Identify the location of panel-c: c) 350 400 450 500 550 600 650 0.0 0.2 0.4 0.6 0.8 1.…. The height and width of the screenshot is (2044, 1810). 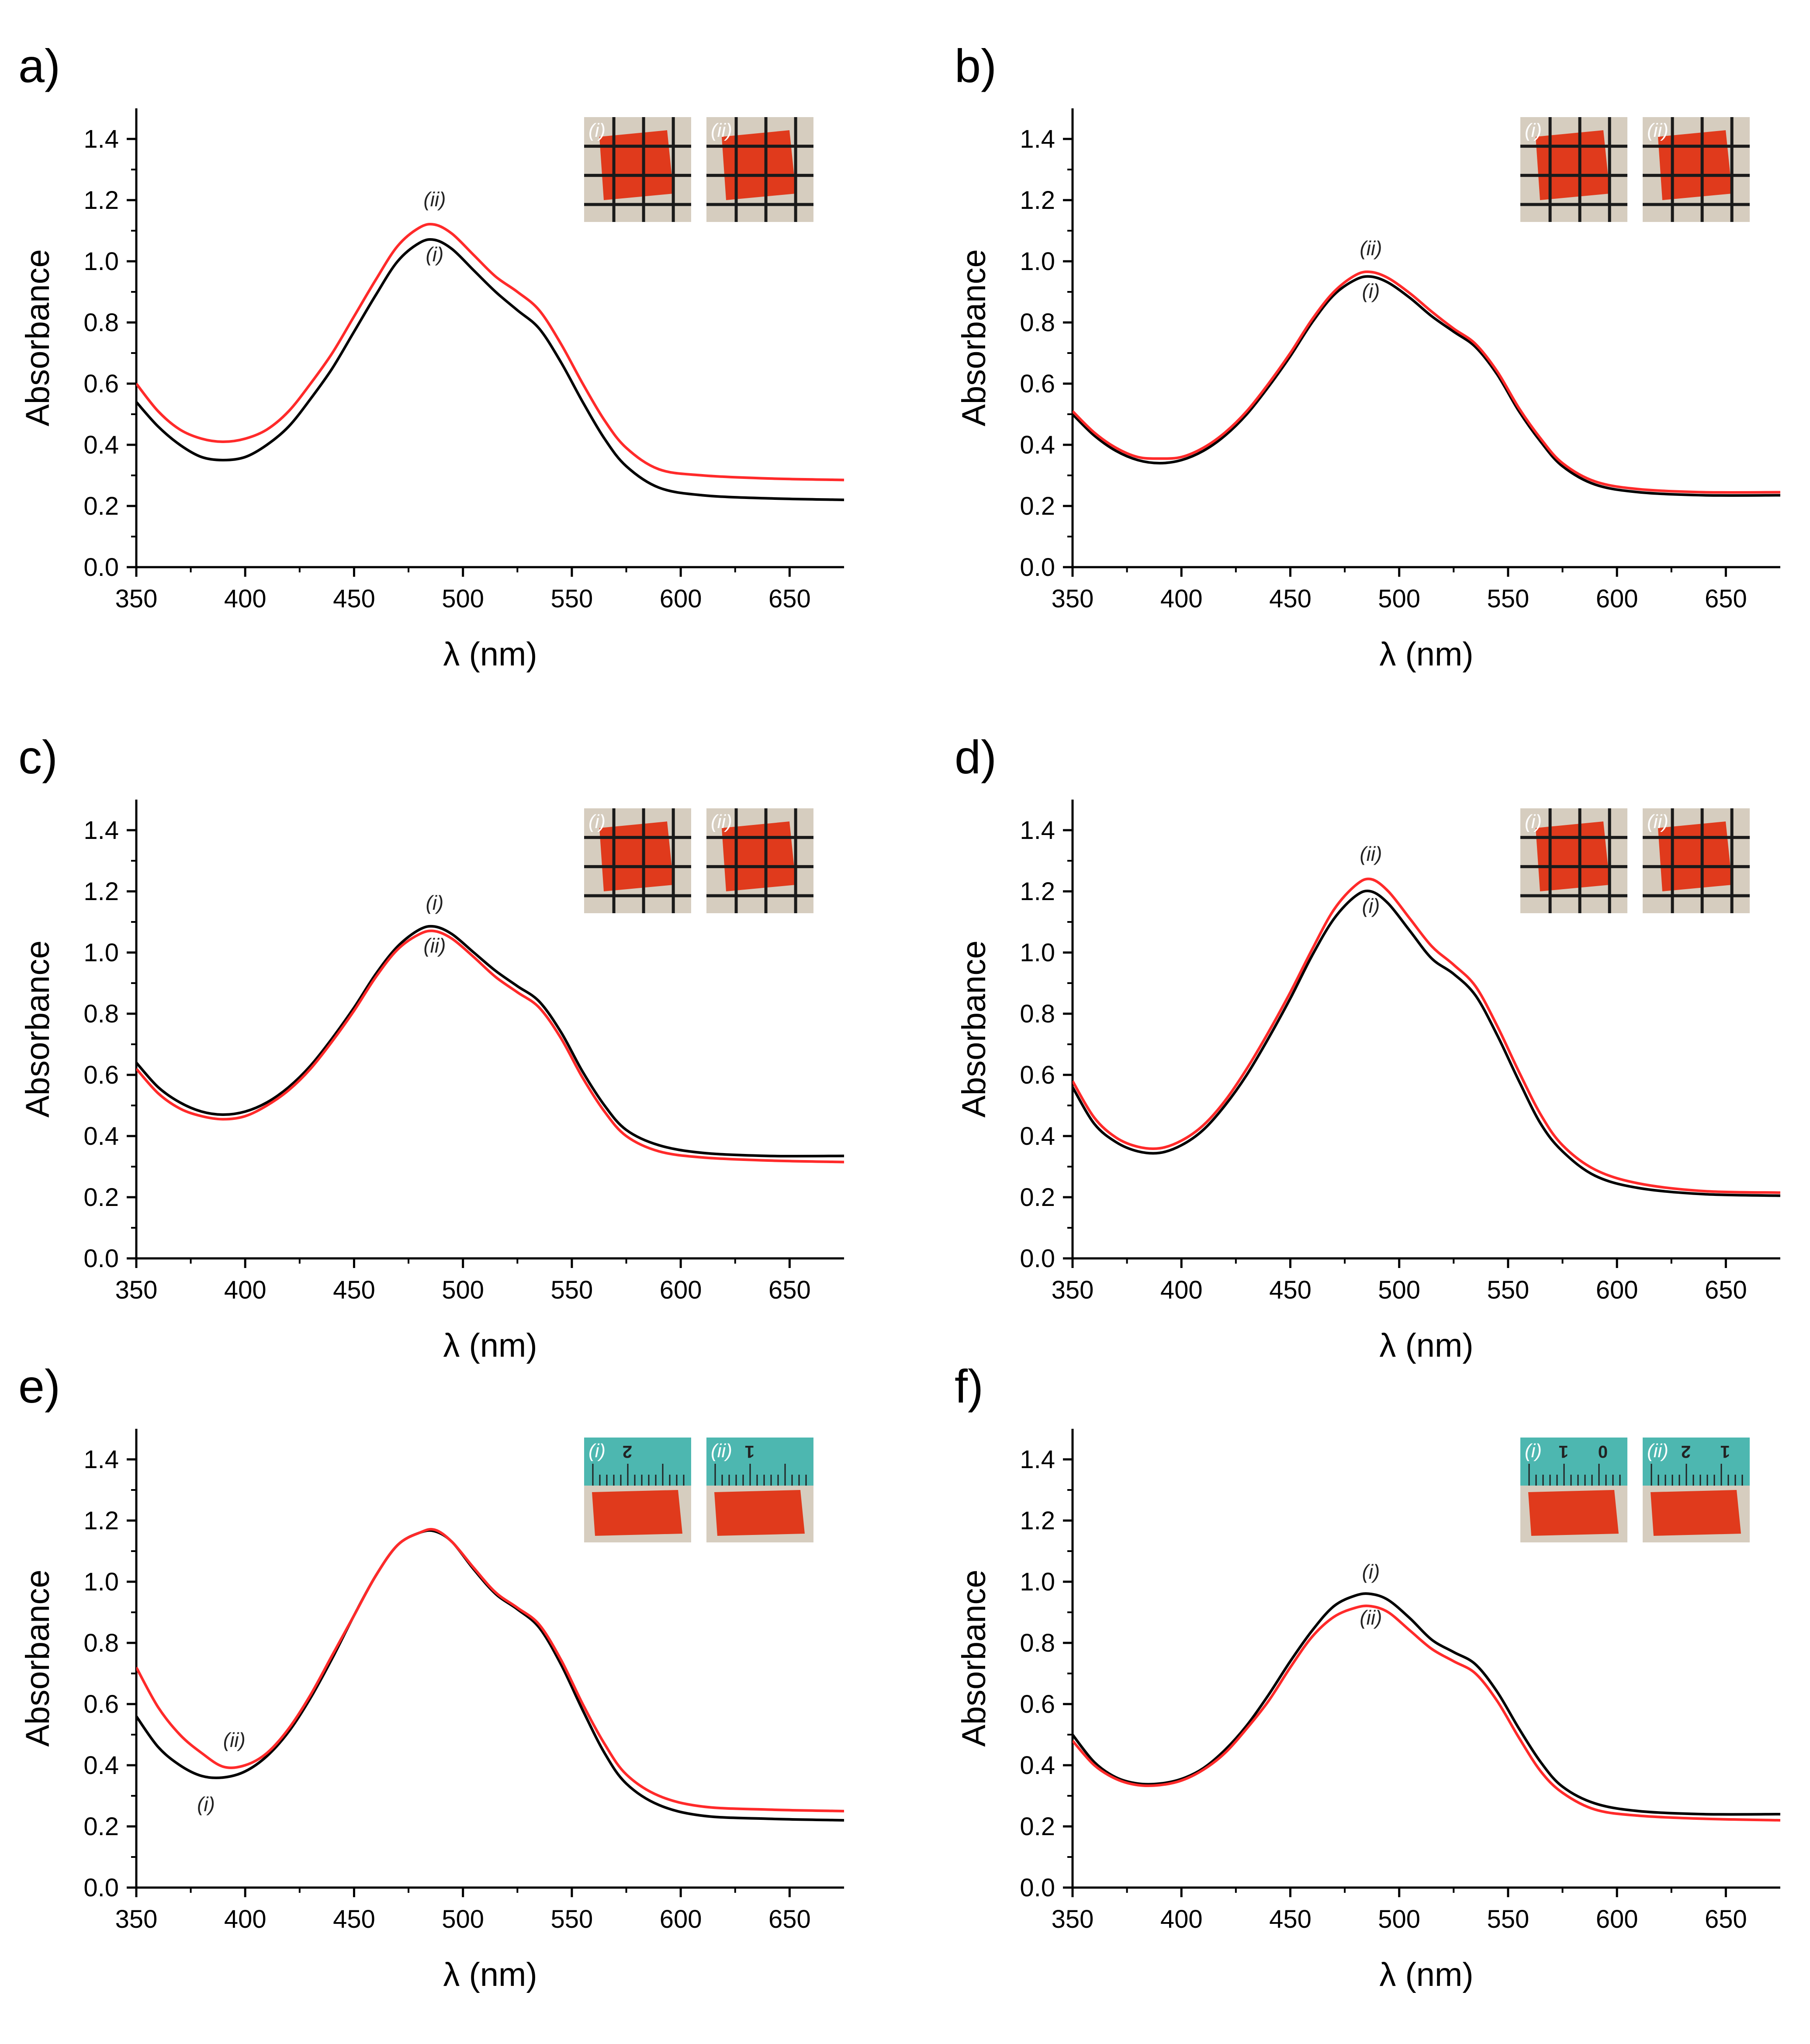
(431, 1047).